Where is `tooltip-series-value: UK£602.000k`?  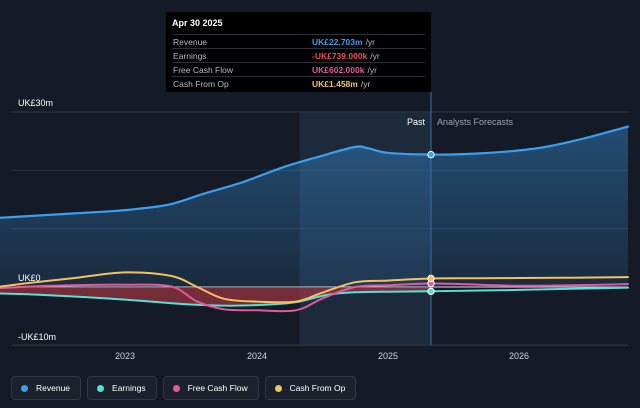 tooltip-series-value: UK£602.000k is located at coordinates (338, 69).